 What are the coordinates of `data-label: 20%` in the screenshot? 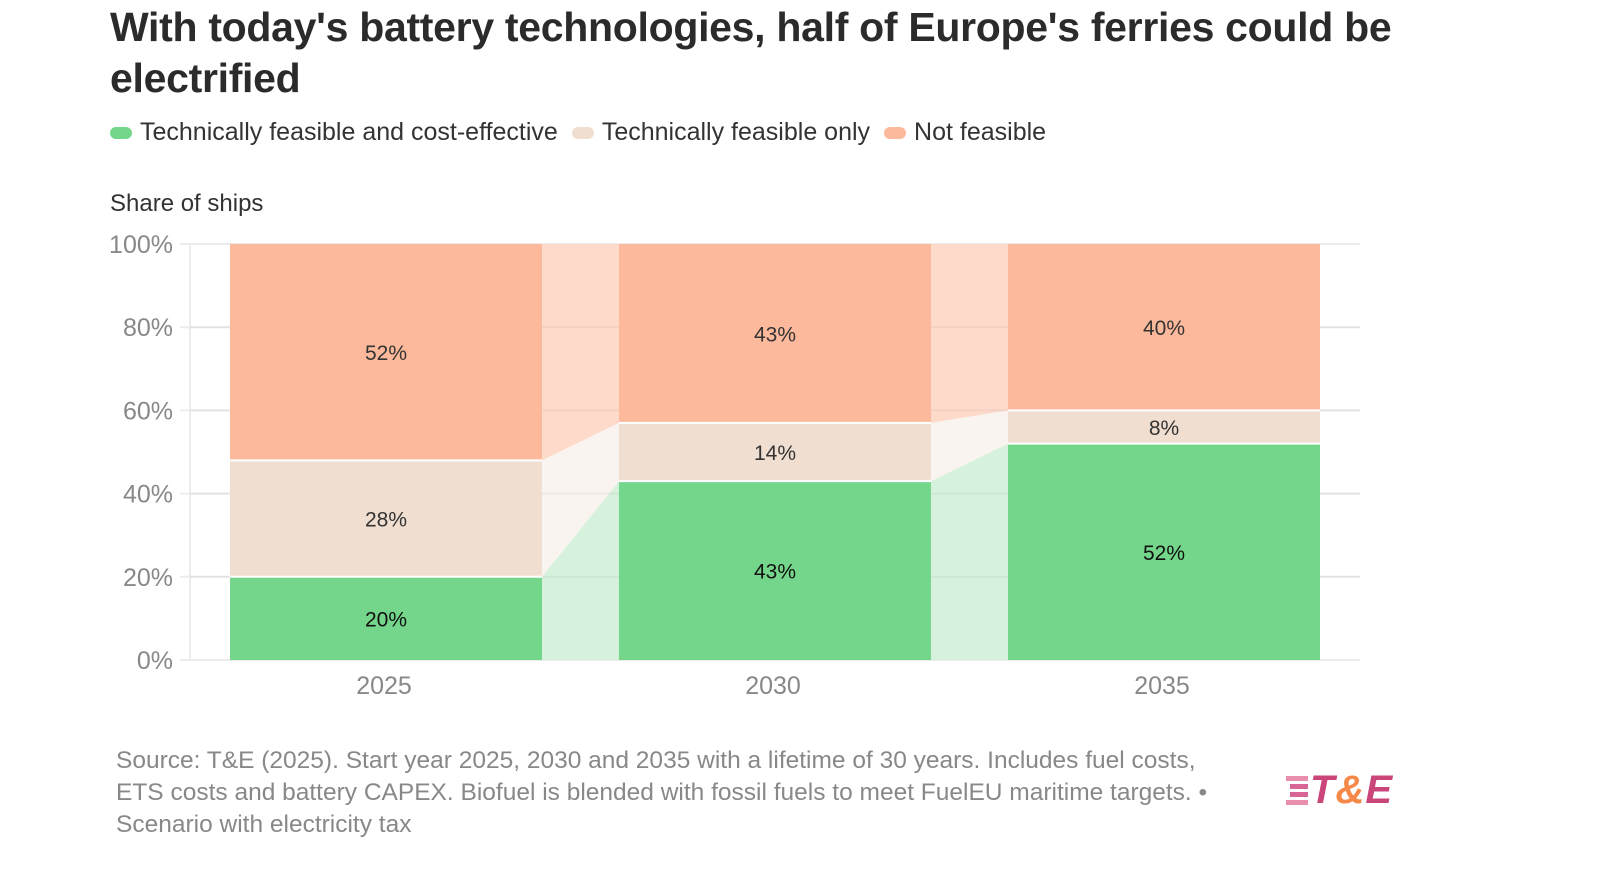 It's located at (386, 619).